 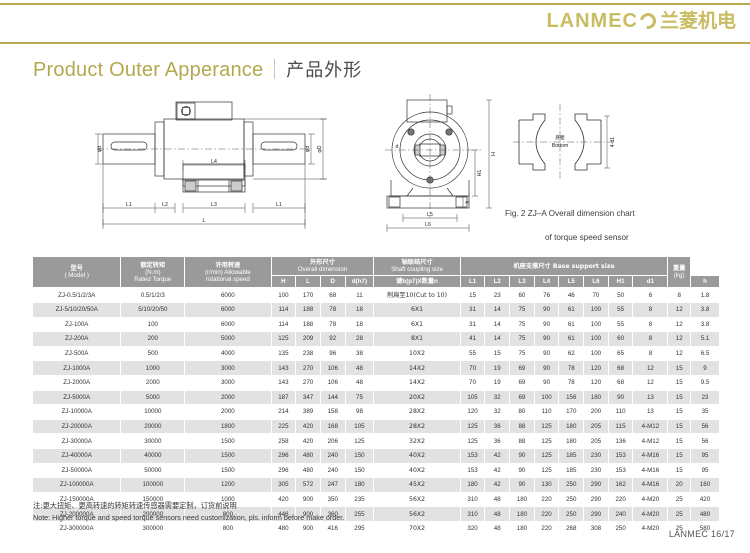 What do you see at coordinates (546, 455) in the screenshot?
I see `cell-L4: 125` at bounding box center [546, 455].